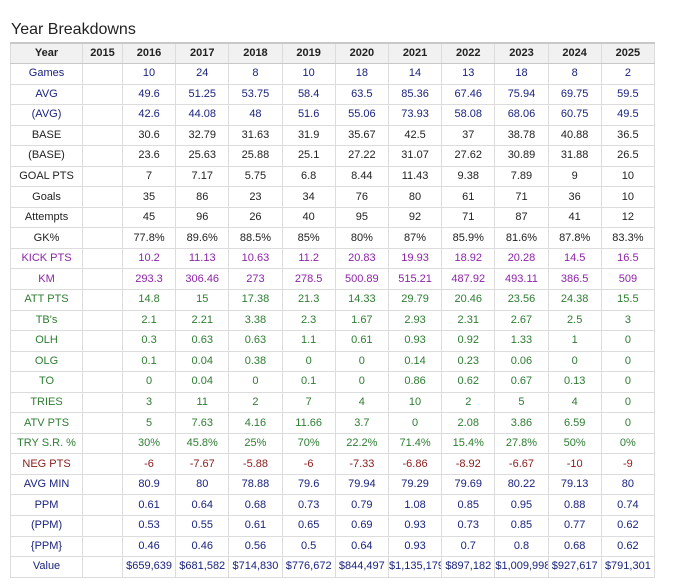 This screenshot has height=587, width=680. What do you see at coordinates (574, 341) in the screenshot?
I see `table-cell: 1` at bounding box center [574, 341].